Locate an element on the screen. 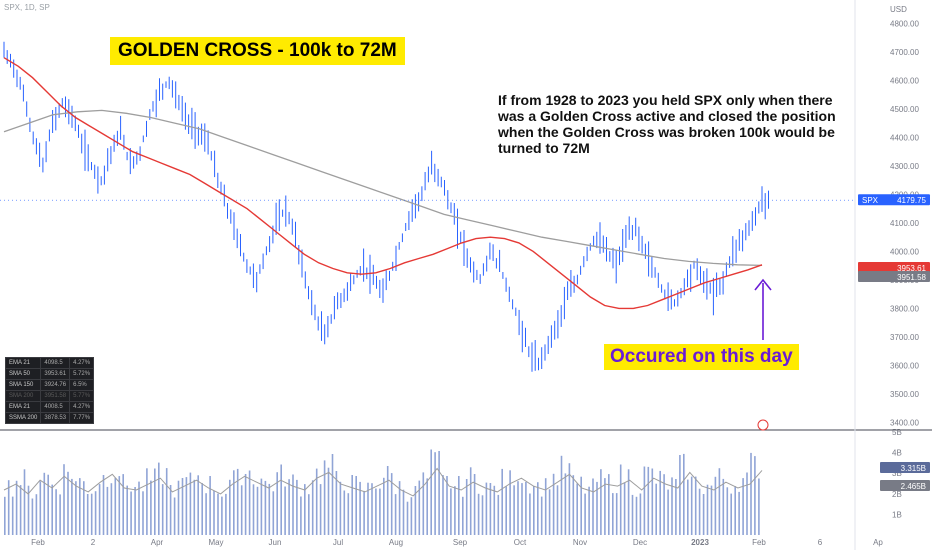 The width and height of the screenshot is (932, 555). price-tick-label: 3800.00 is located at coordinates (904, 308).